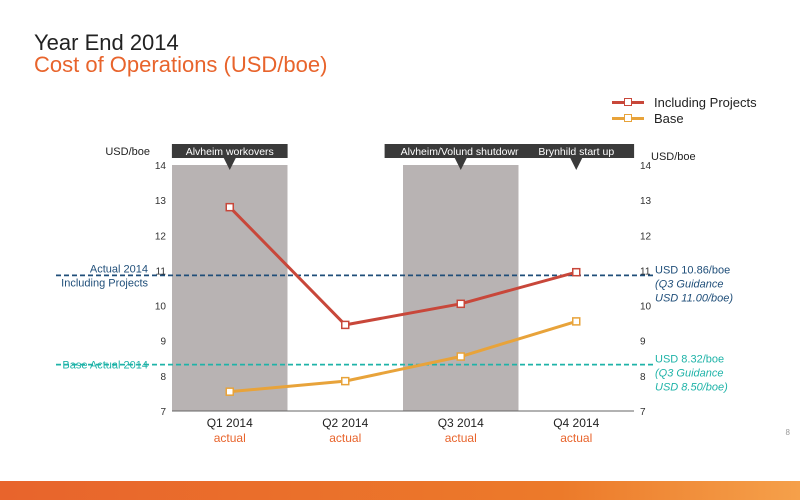 The height and width of the screenshot is (500, 800). I want to click on reference-left-label: Actual 2014, so click(119, 269).